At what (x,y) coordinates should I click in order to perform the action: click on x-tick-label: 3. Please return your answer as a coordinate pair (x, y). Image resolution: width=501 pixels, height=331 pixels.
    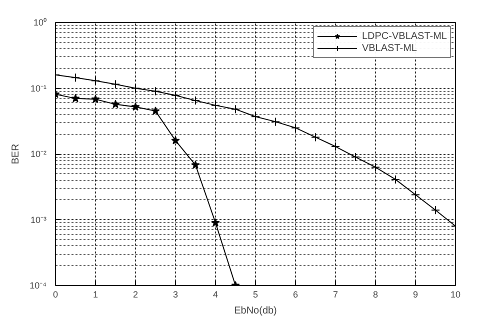
    Looking at the image, I should click on (175, 295).